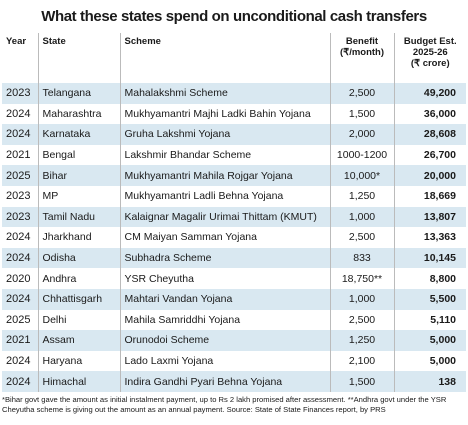 This screenshot has height=425, width=468. I want to click on table-cell: 2020, so click(18, 278).